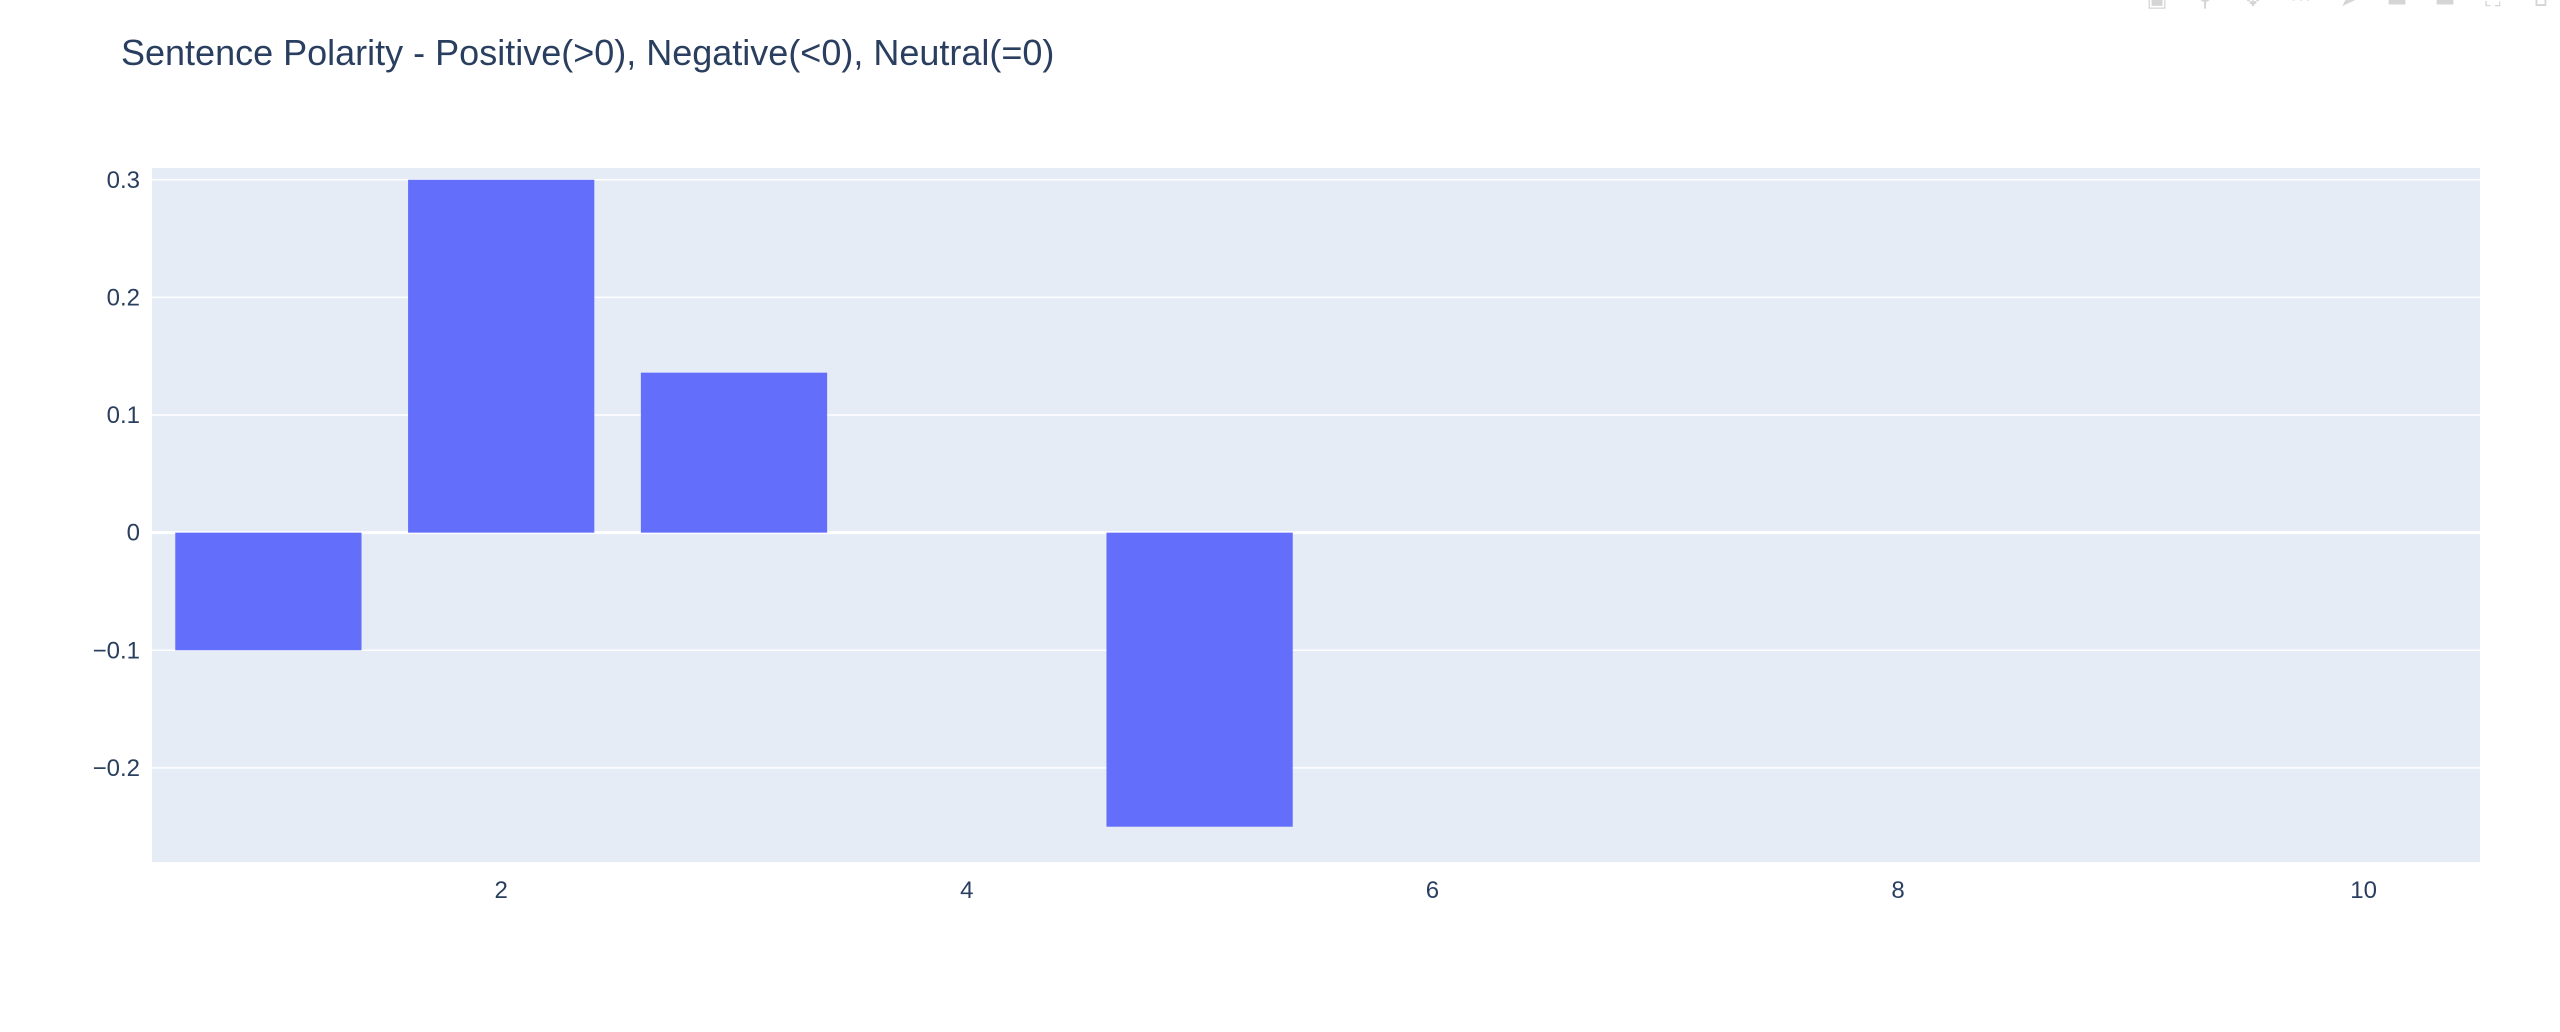 The width and height of the screenshot is (2560, 1032). What do you see at coordinates (123, 297) in the screenshot?
I see `y-tick-label: 0.2` at bounding box center [123, 297].